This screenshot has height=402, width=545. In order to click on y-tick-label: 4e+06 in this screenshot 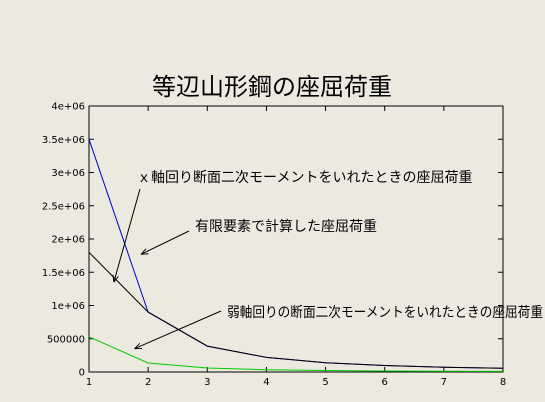, I will do `click(68, 107)`.